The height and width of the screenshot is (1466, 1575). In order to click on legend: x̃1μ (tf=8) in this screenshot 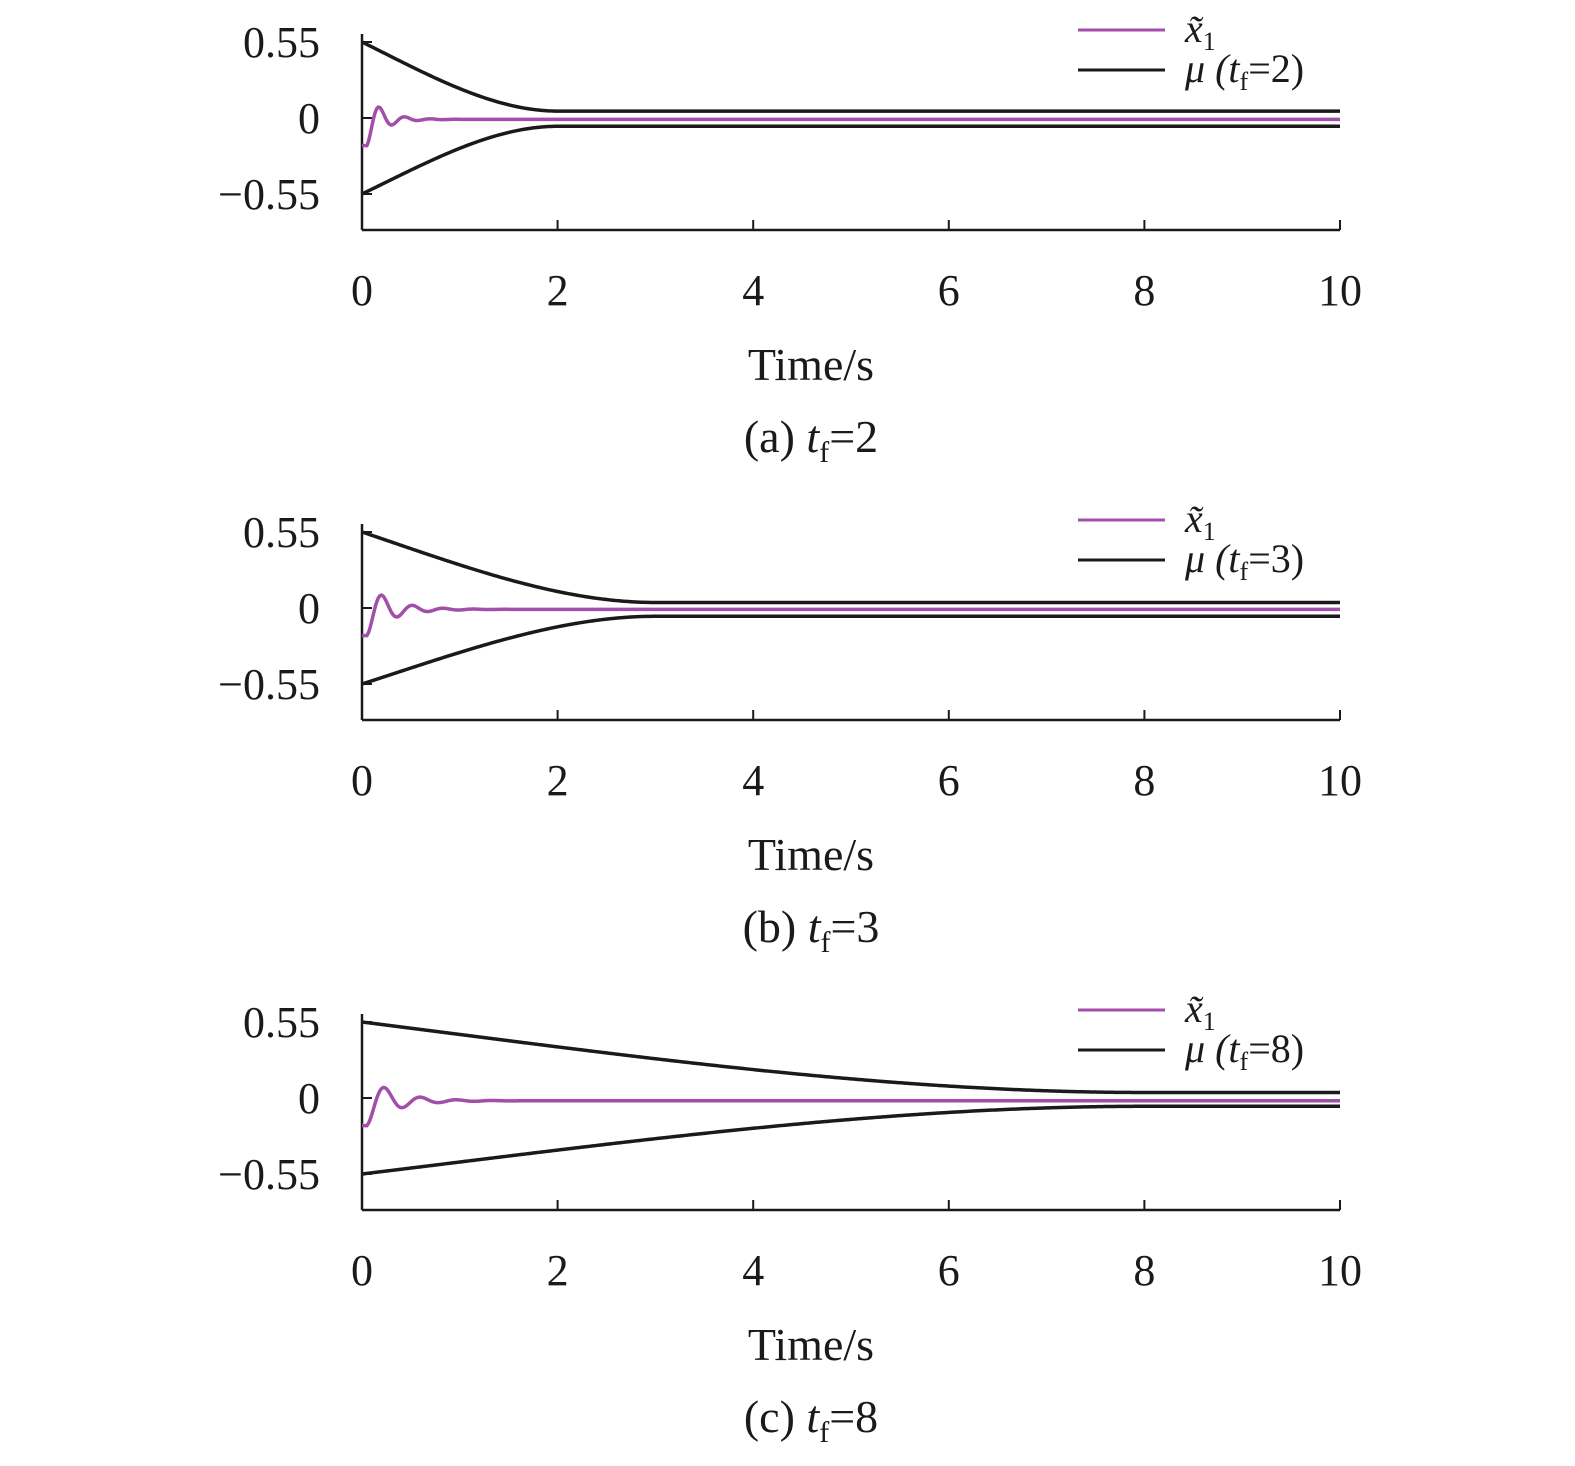, I will do `click(1191, 1031)`.